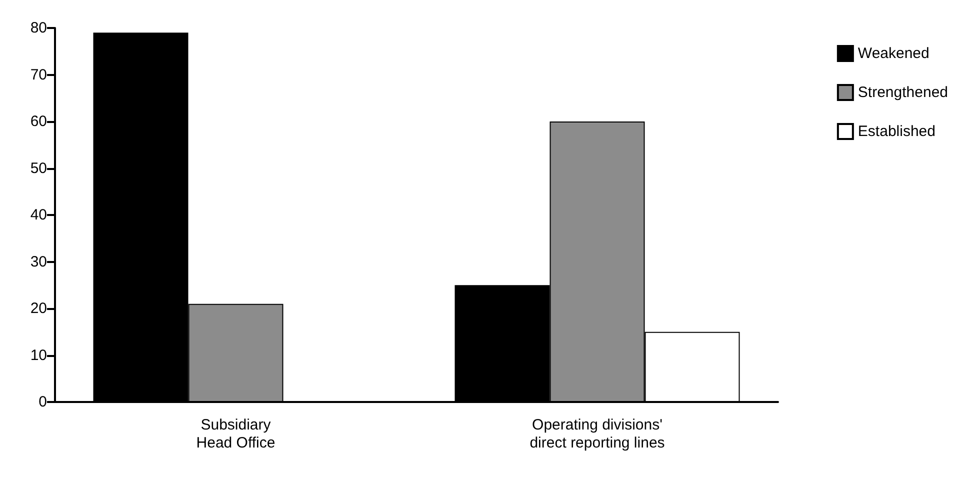  I want to click on y-tick-label: 40, so click(38, 215).